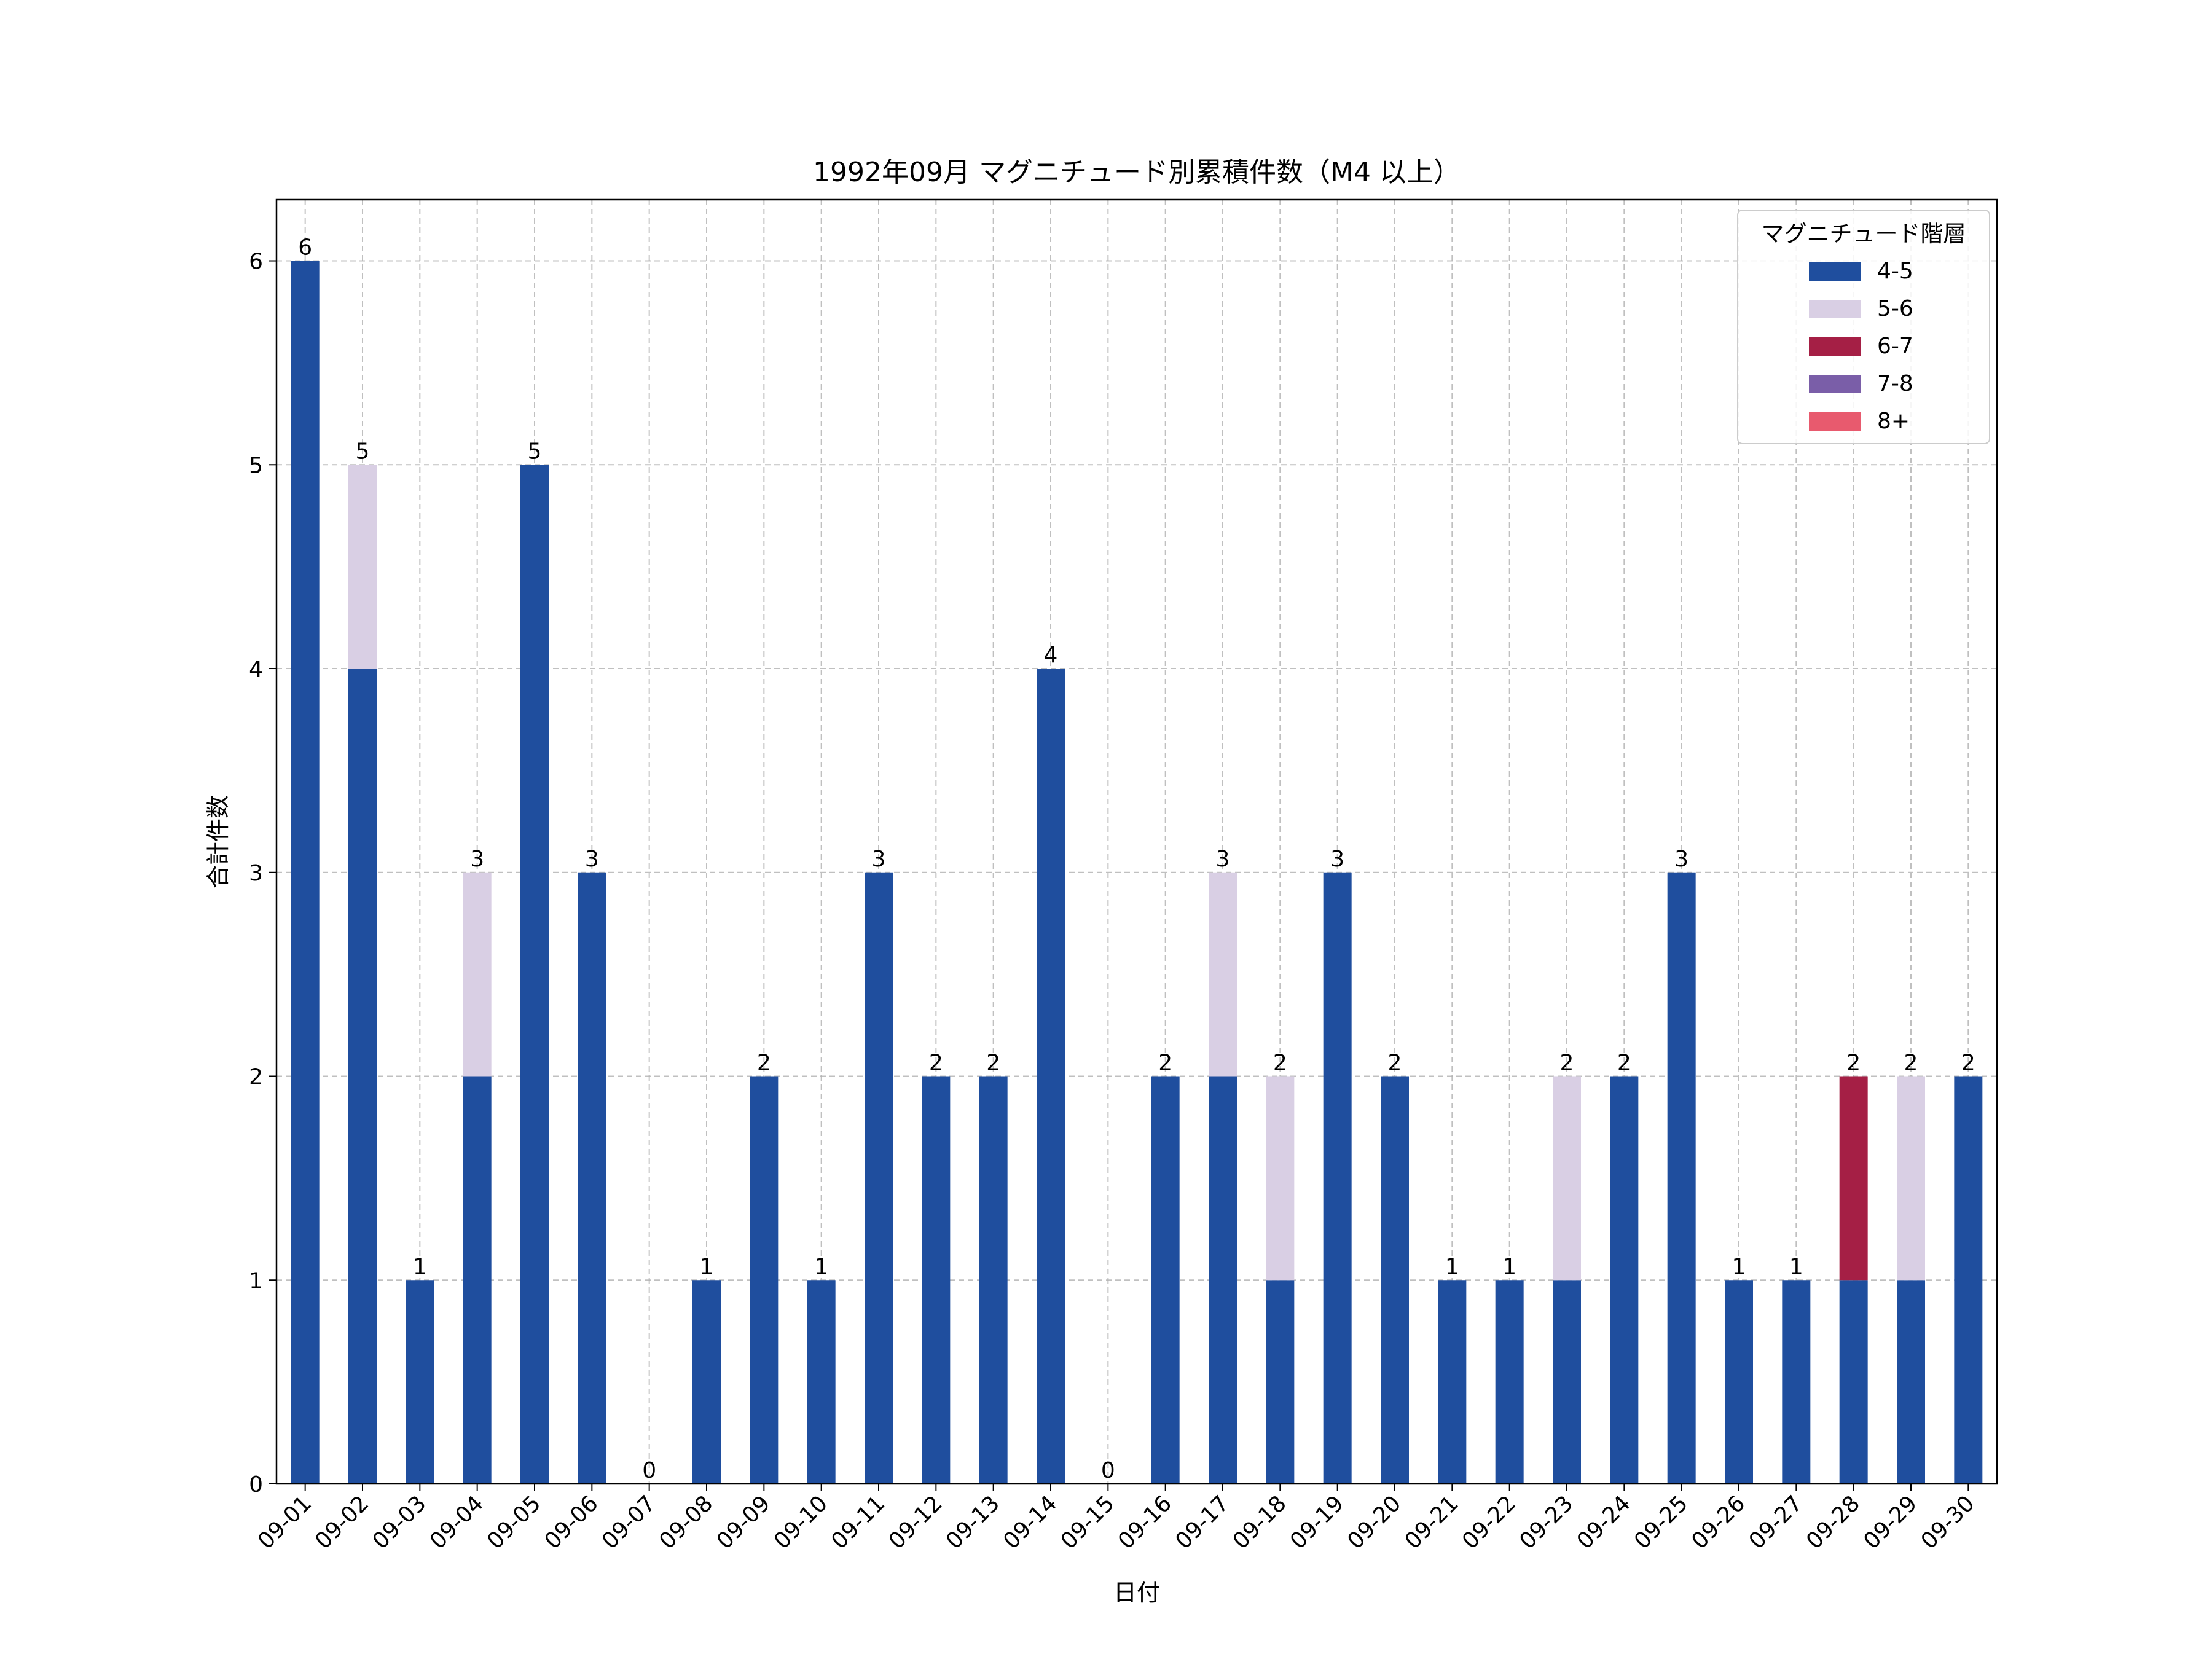 The image size is (2212, 1659). Describe the element at coordinates (1137, 172) in the screenshot. I see `chart-title: 1992年09月 マグニチュード別累積件数（M4 以上）` at that location.